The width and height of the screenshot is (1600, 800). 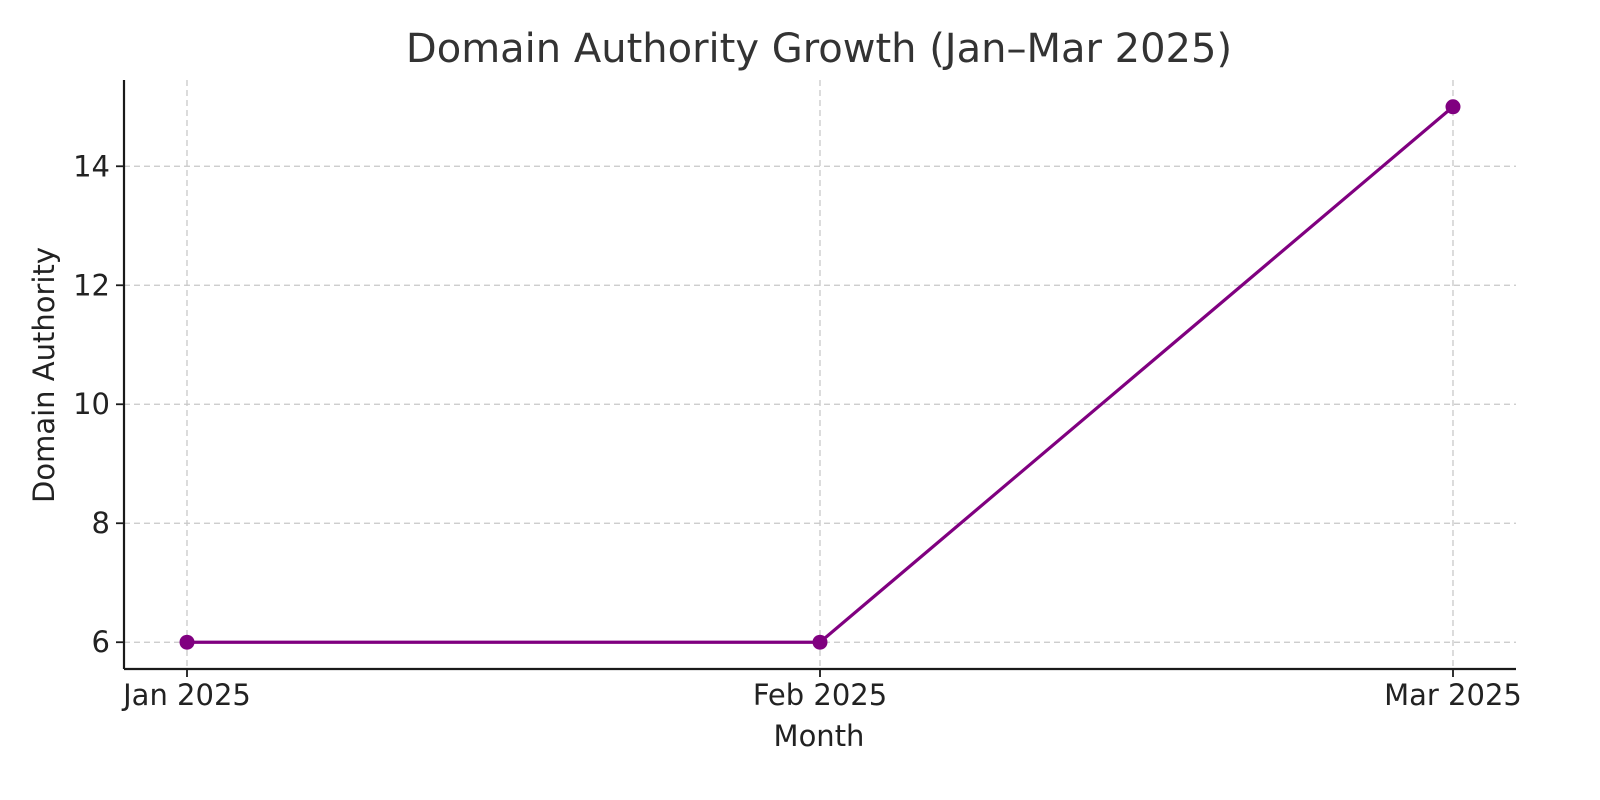 I want to click on x-axis-label: Month, so click(x=819, y=736).